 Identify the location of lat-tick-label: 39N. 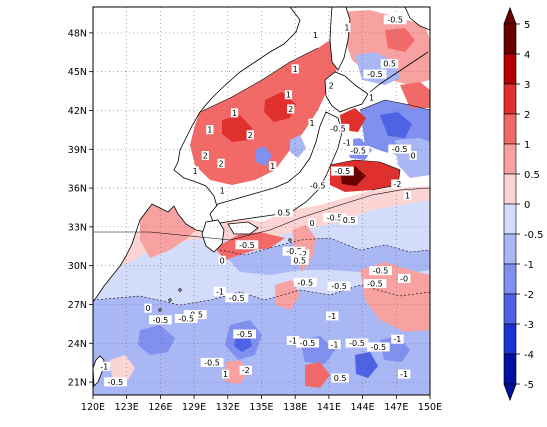
(77, 150).